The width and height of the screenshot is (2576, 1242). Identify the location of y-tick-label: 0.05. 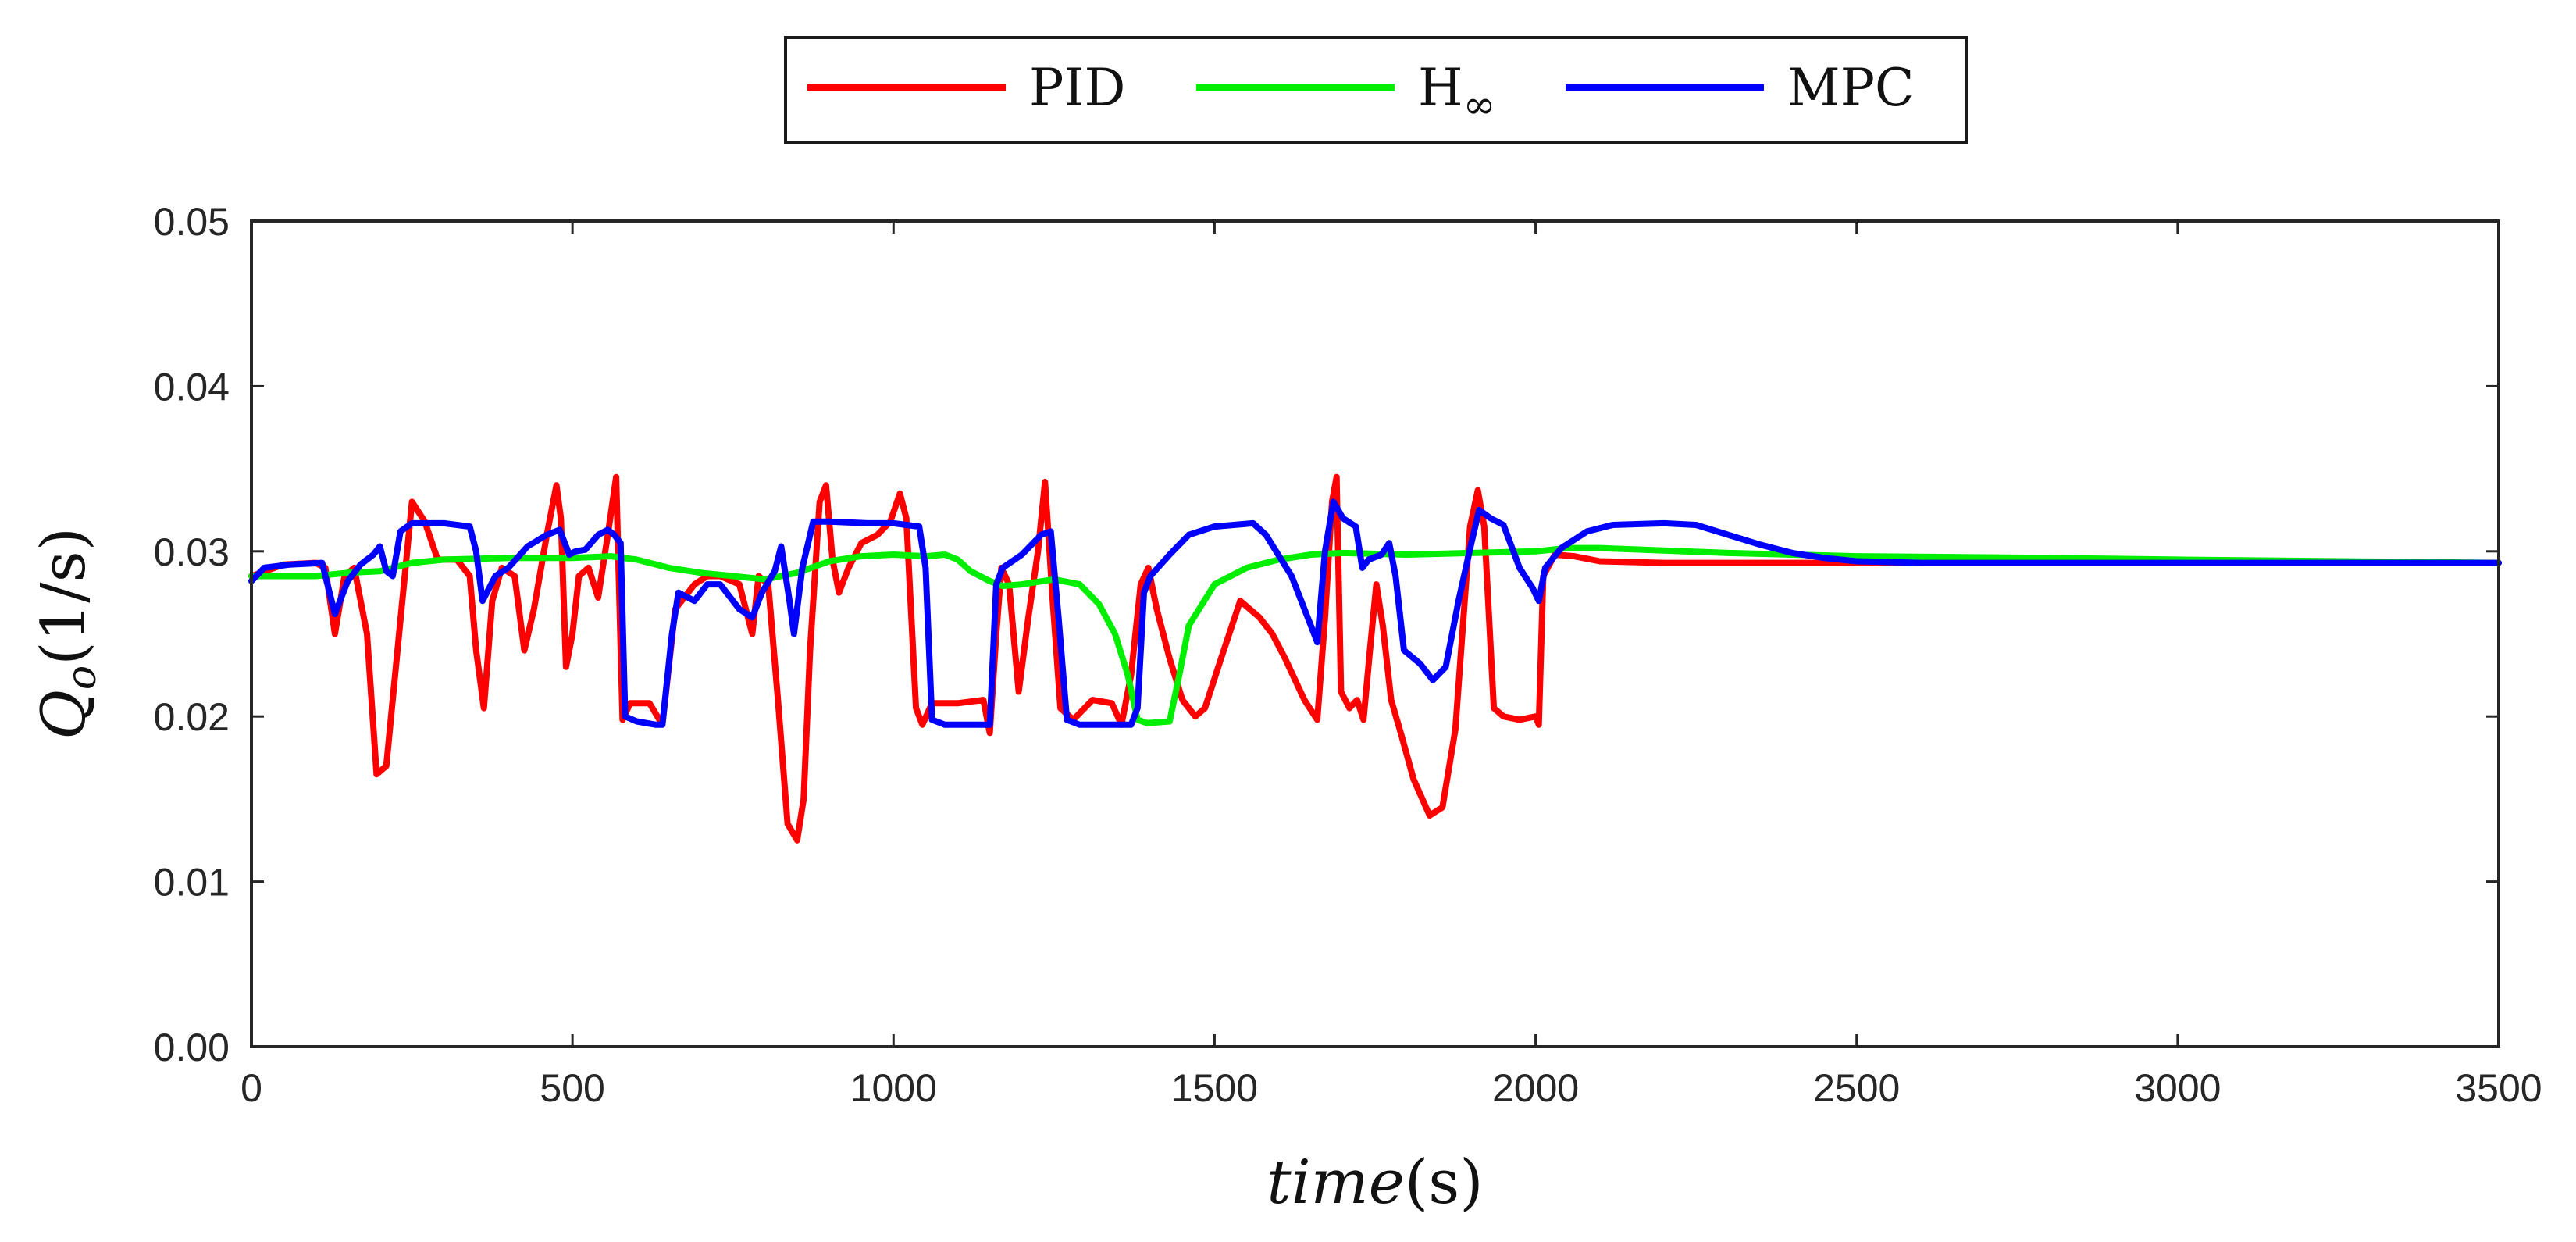
(192, 222).